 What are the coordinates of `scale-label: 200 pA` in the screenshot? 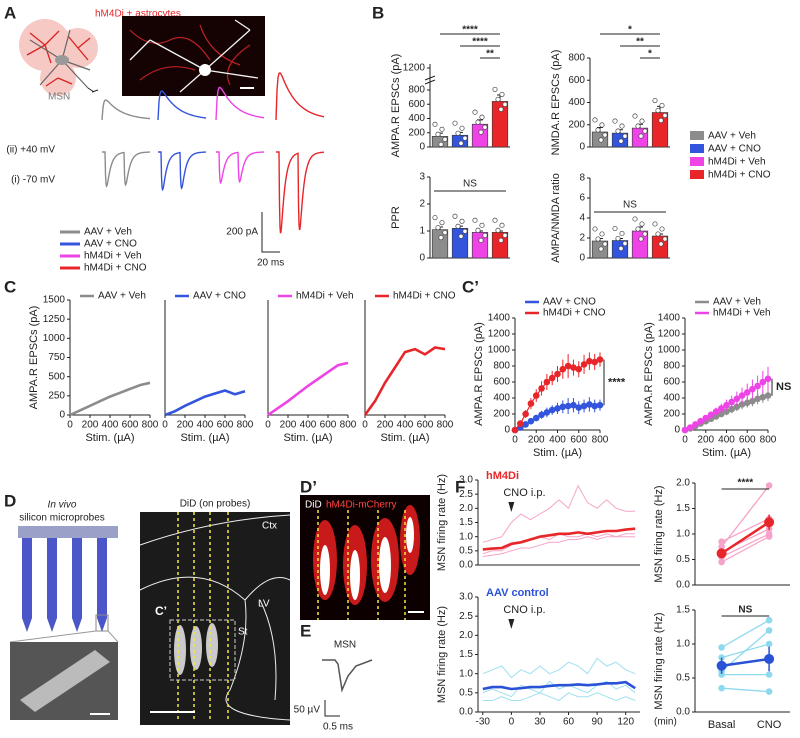 It's located at (242, 232).